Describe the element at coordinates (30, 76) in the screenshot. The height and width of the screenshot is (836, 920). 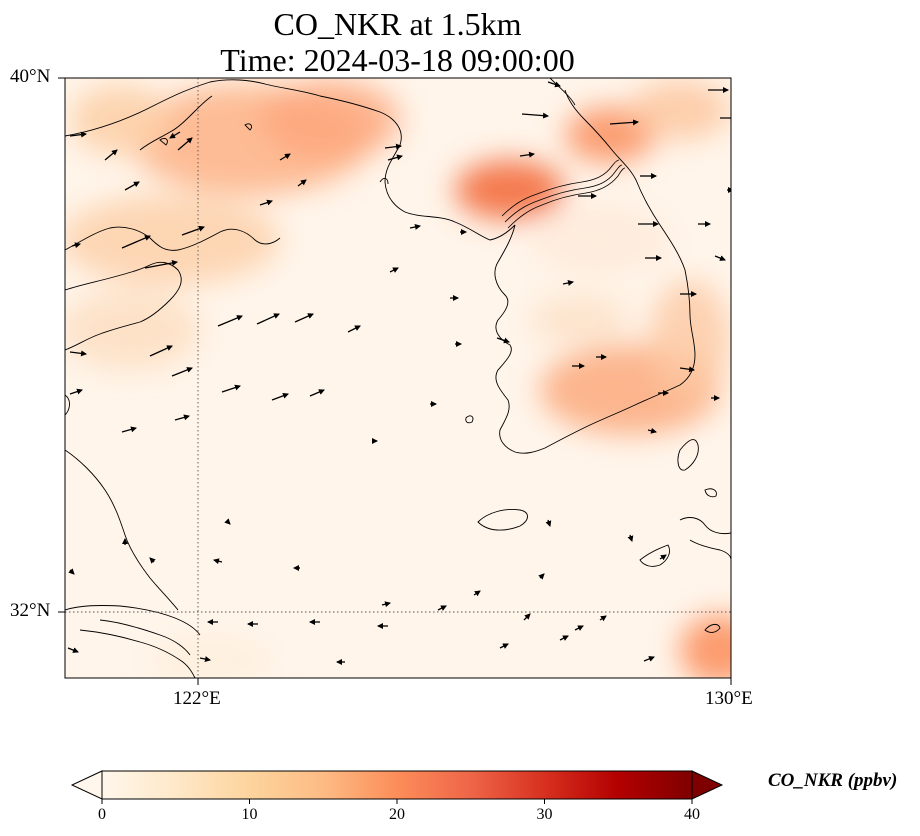
I see `lat-tick-40n: 40°N` at that location.